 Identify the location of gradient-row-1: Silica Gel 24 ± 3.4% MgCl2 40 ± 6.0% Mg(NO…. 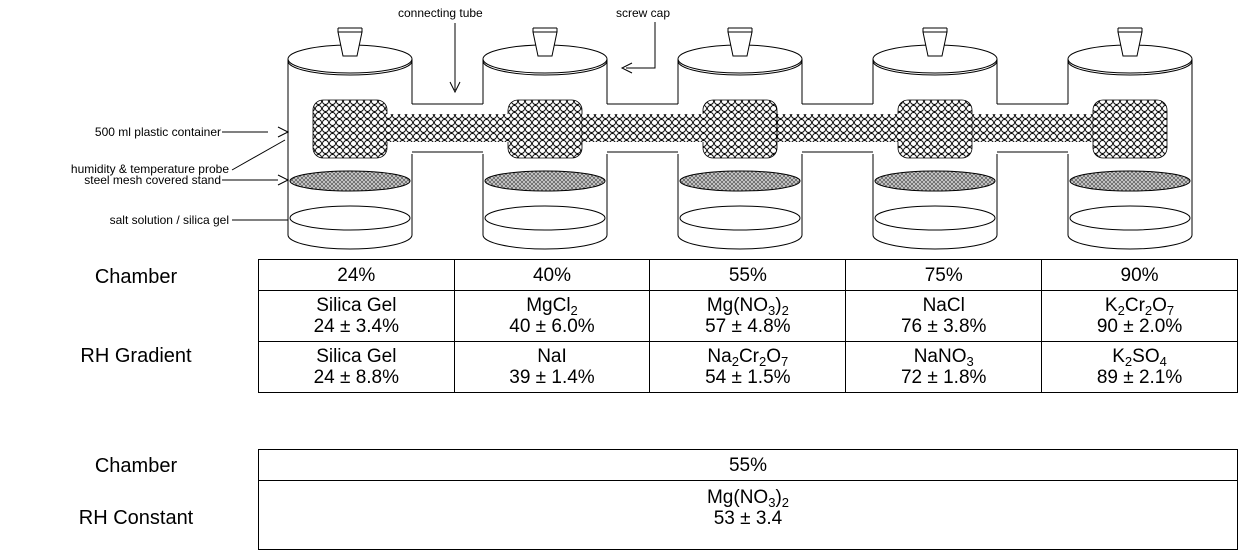
(748, 316).